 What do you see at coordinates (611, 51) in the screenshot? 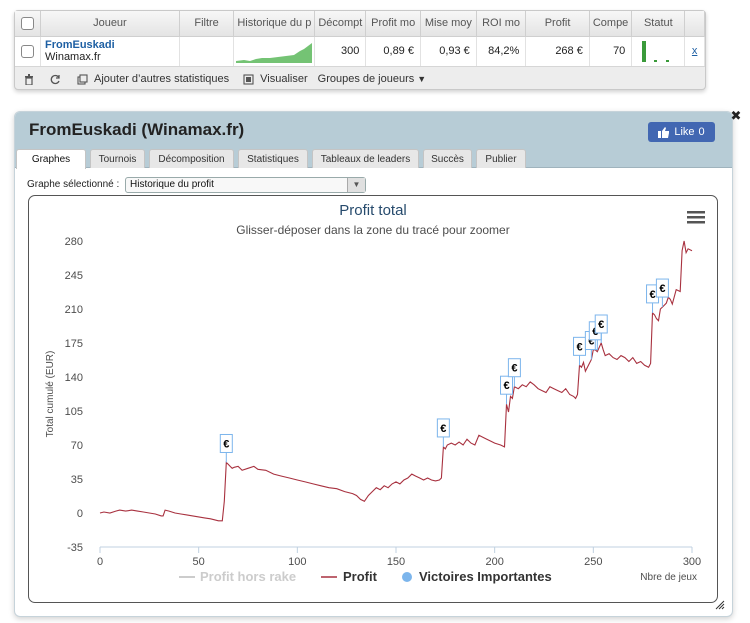
I see `competitions-cell: 70` at bounding box center [611, 51].